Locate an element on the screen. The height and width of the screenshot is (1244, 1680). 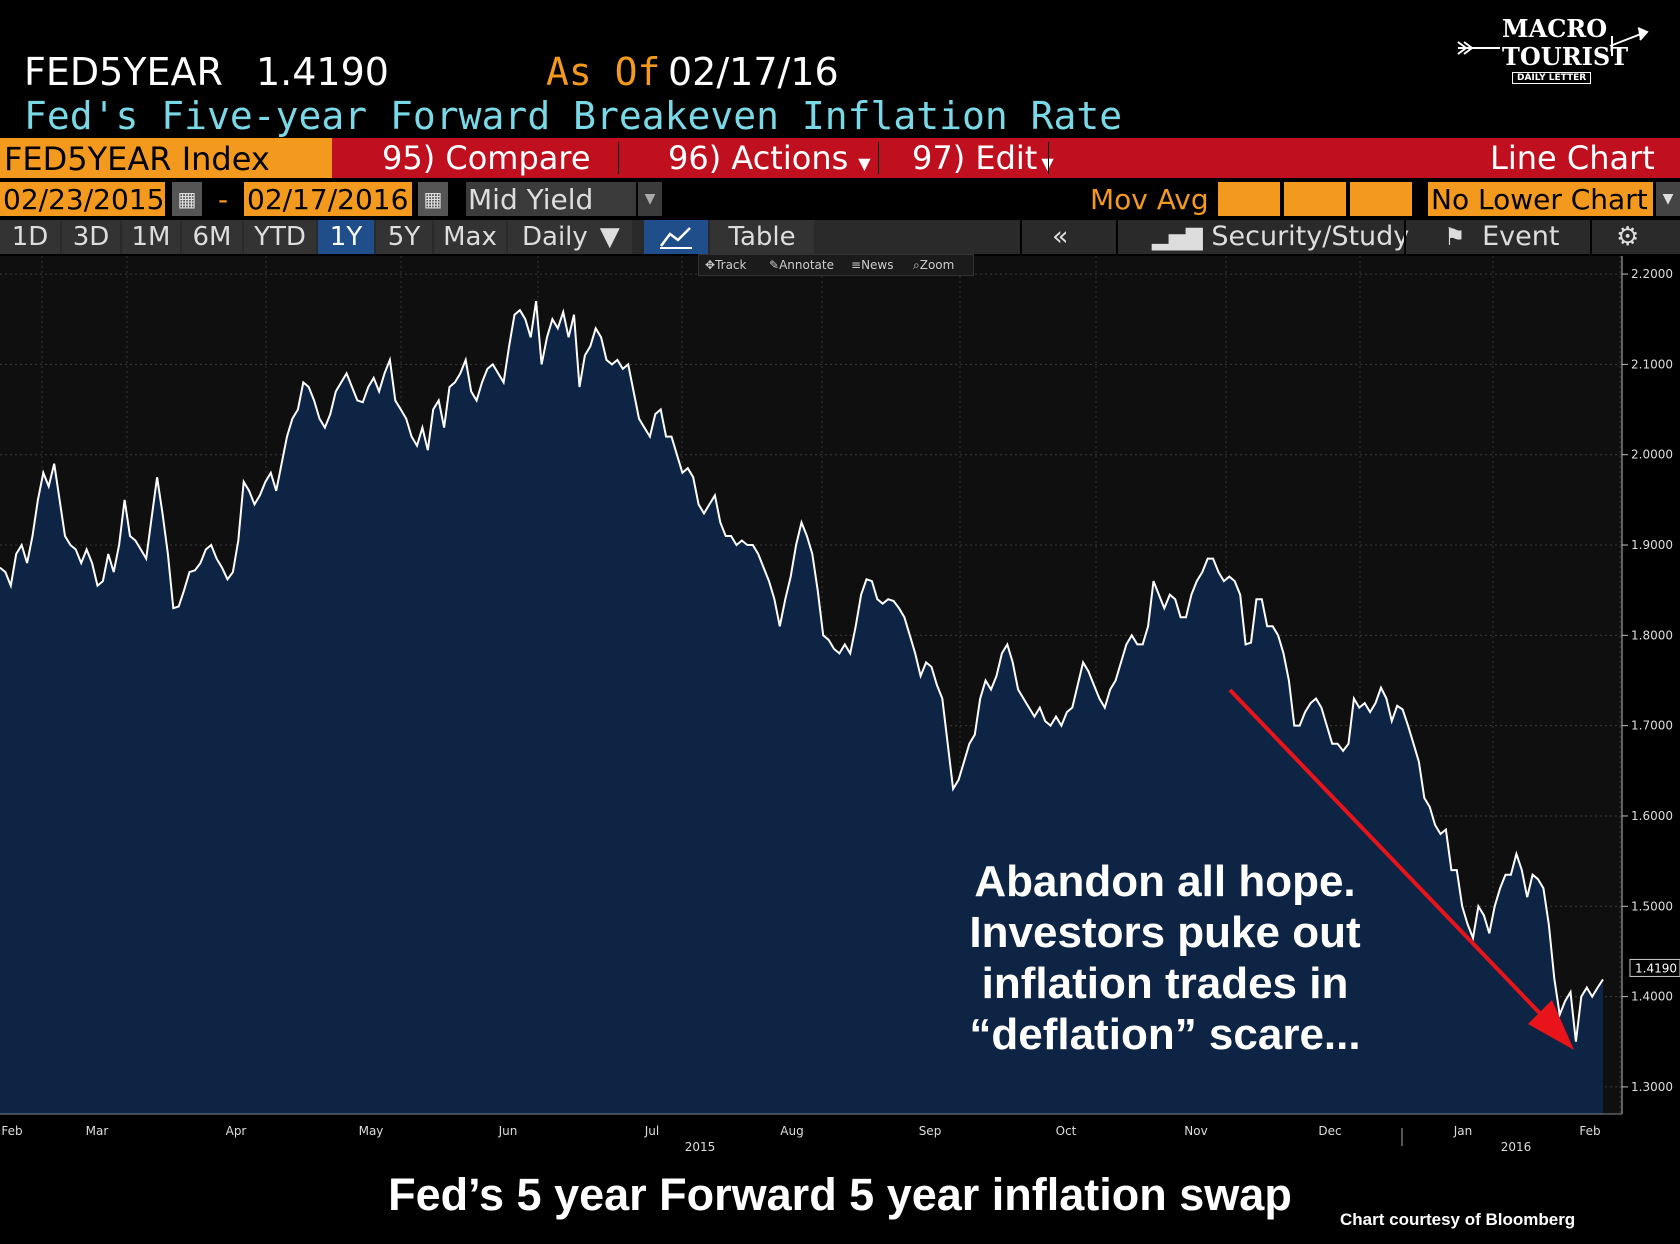
end-date-field: 02/17/2016 is located at coordinates (328, 199).